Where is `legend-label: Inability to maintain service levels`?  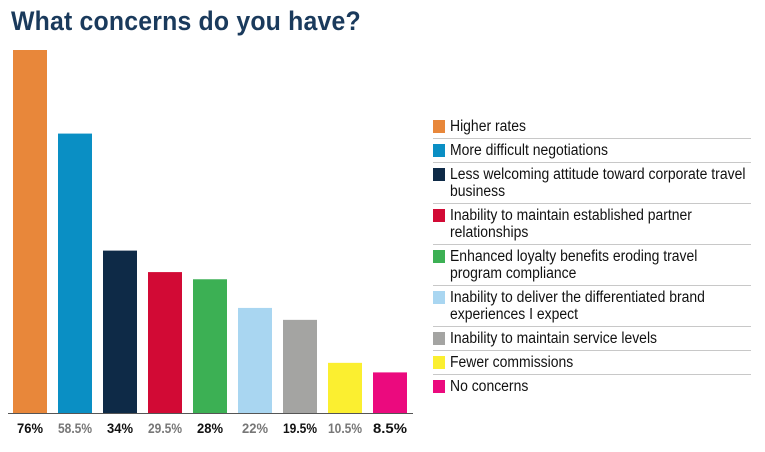
legend-label: Inability to maintain service levels is located at coordinates (554, 338).